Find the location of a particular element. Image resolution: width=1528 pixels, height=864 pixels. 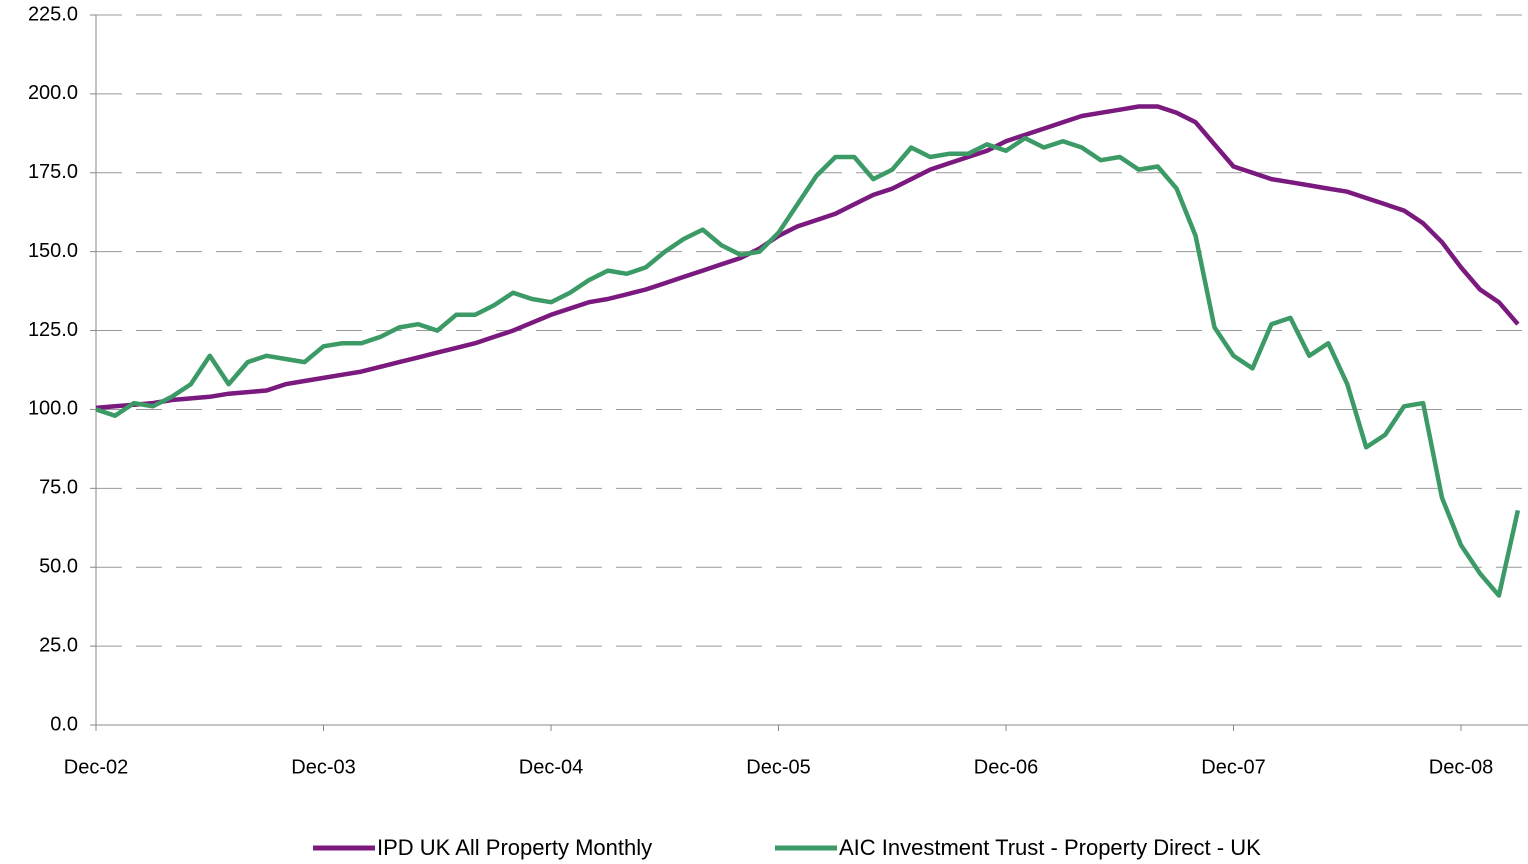

y-tick-label: 50.0 is located at coordinates (58, 567).